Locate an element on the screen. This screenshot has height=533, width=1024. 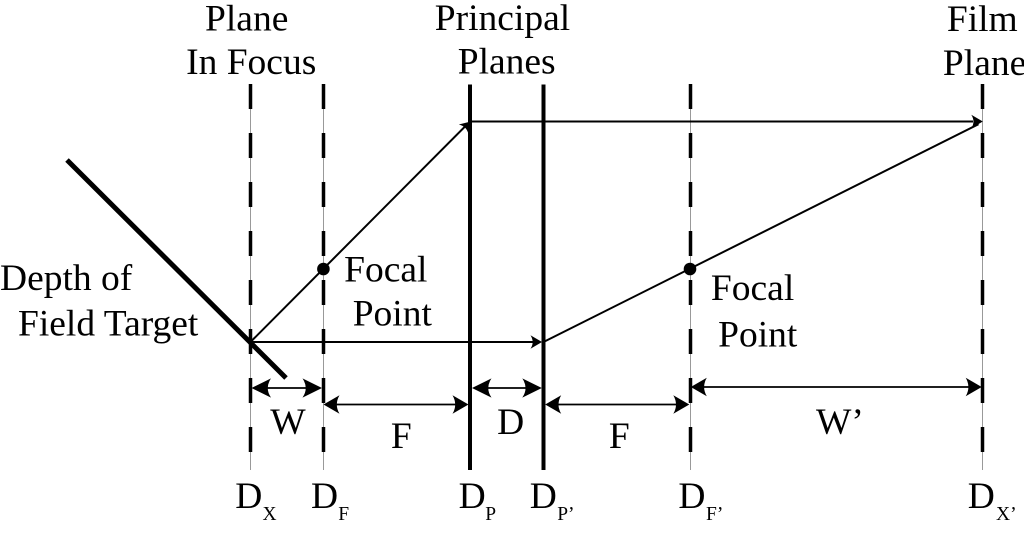
svg-text: Depth of is located at coordinates (66, 278).